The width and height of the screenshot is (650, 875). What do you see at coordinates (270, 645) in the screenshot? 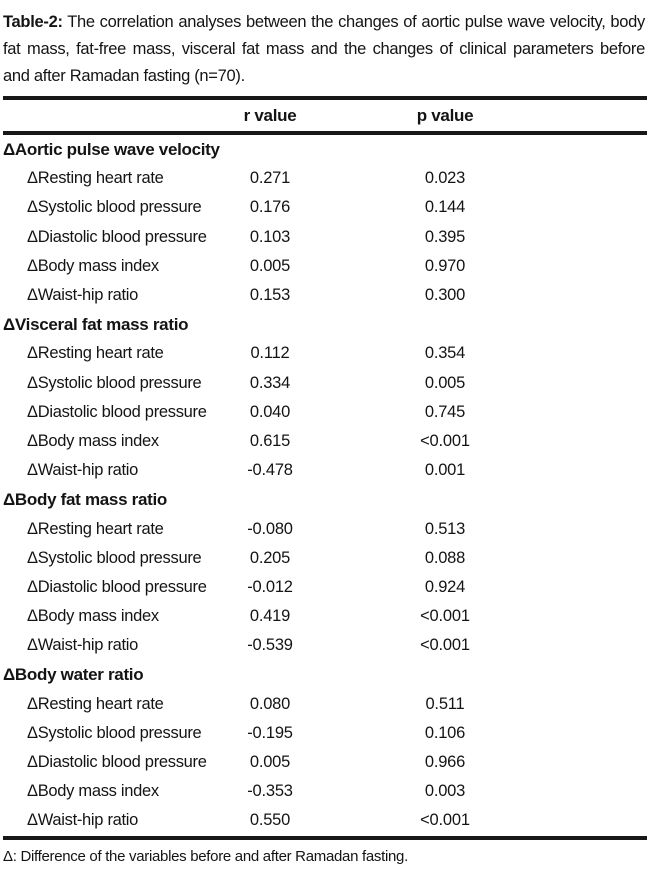
I see `r-value: -0.539` at bounding box center [270, 645].